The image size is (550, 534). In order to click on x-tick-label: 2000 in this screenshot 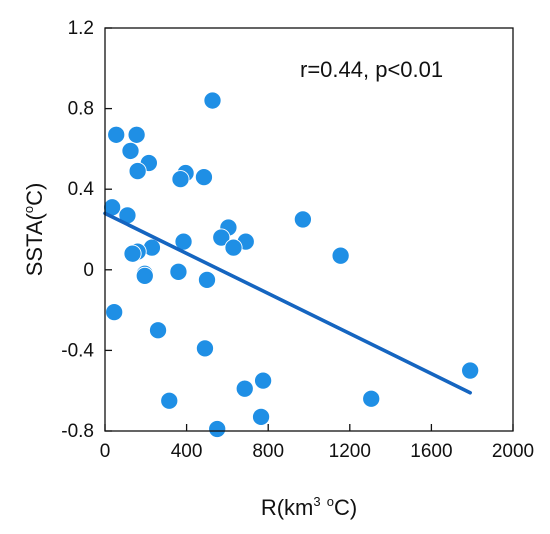, I will do `click(513, 451)`.